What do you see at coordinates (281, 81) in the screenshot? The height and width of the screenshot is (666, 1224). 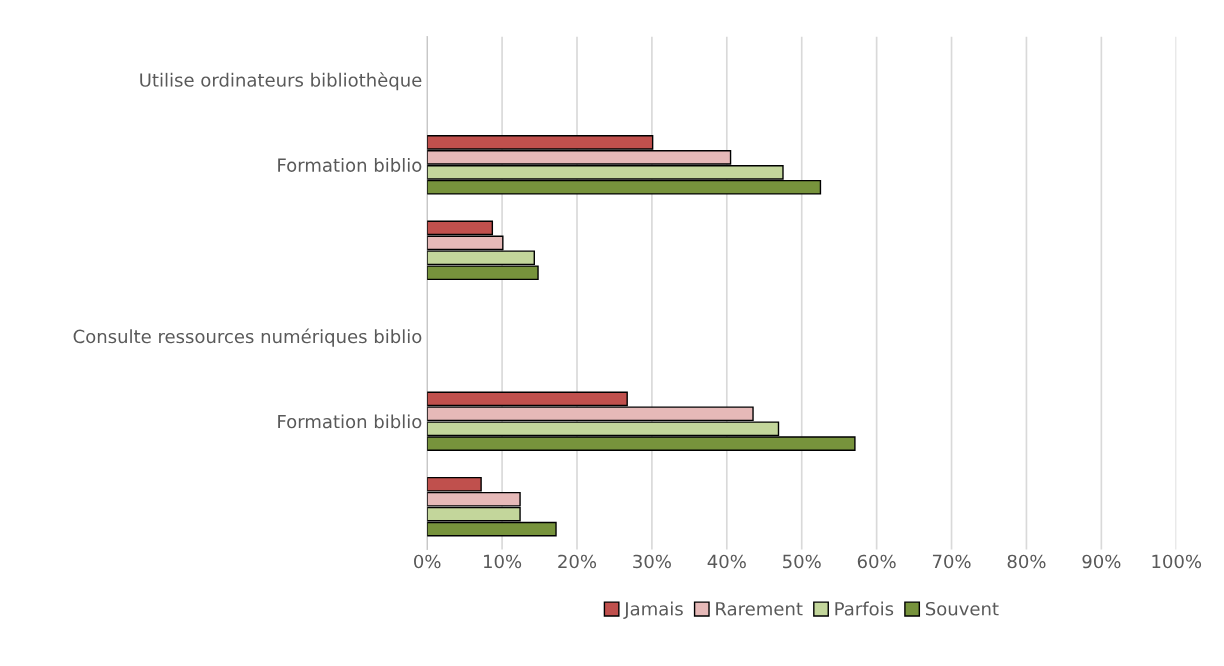 I see `y-tick-label: Utilise ordinateurs bibliothèque` at bounding box center [281, 81].